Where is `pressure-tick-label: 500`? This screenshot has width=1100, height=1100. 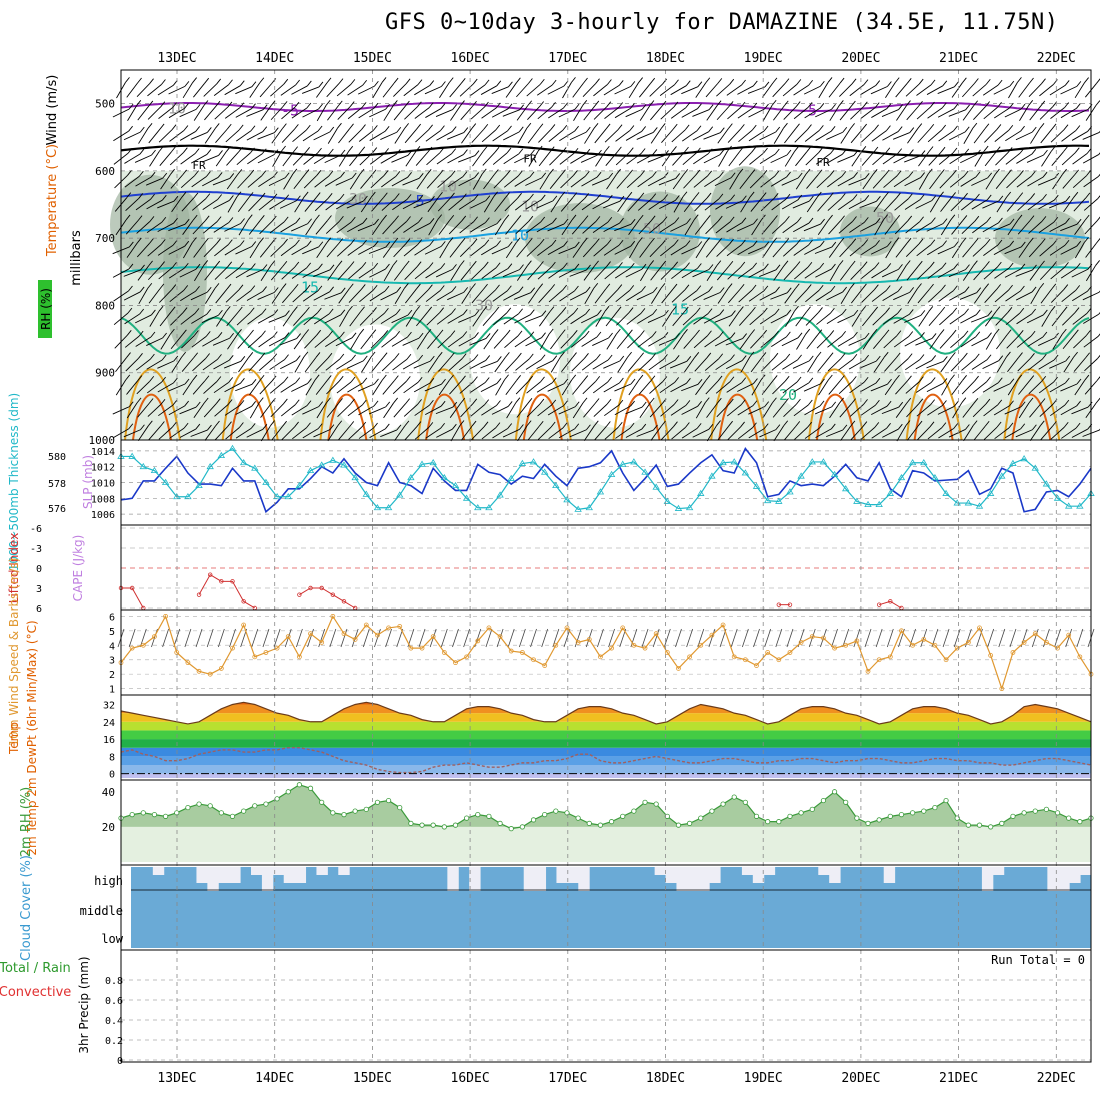
pressure-tick-label: 500 is located at coordinates (105, 104).